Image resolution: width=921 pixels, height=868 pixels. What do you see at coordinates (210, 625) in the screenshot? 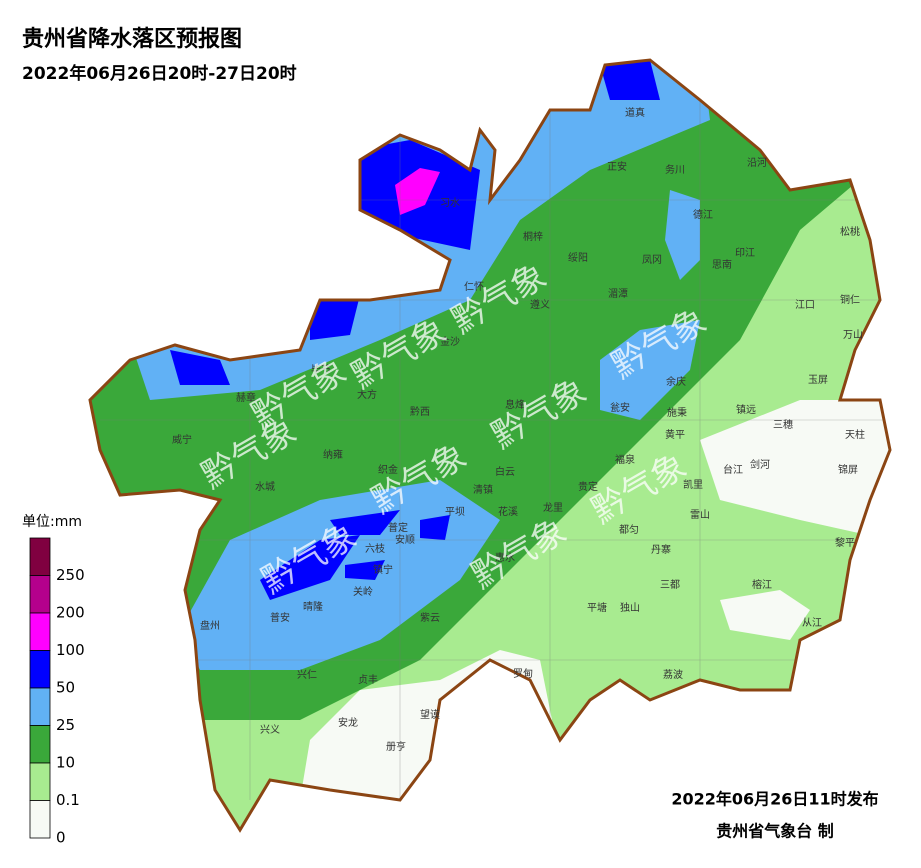
I see `county-label: 盘州` at bounding box center [210, 625].